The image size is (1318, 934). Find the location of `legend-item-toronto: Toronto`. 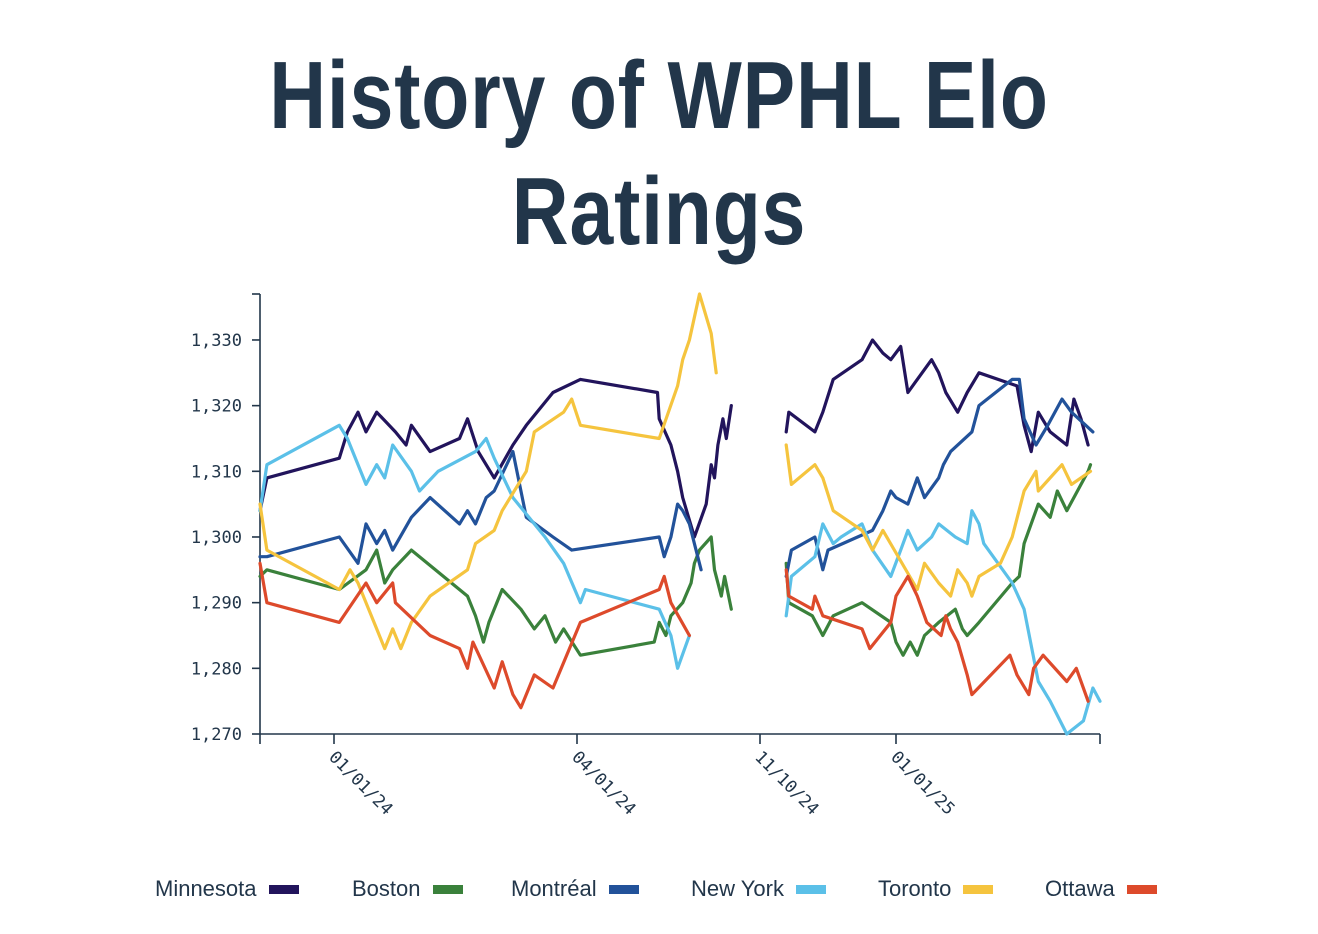

legend-item-toronto: Toronto is located at coordinates (936, 889).